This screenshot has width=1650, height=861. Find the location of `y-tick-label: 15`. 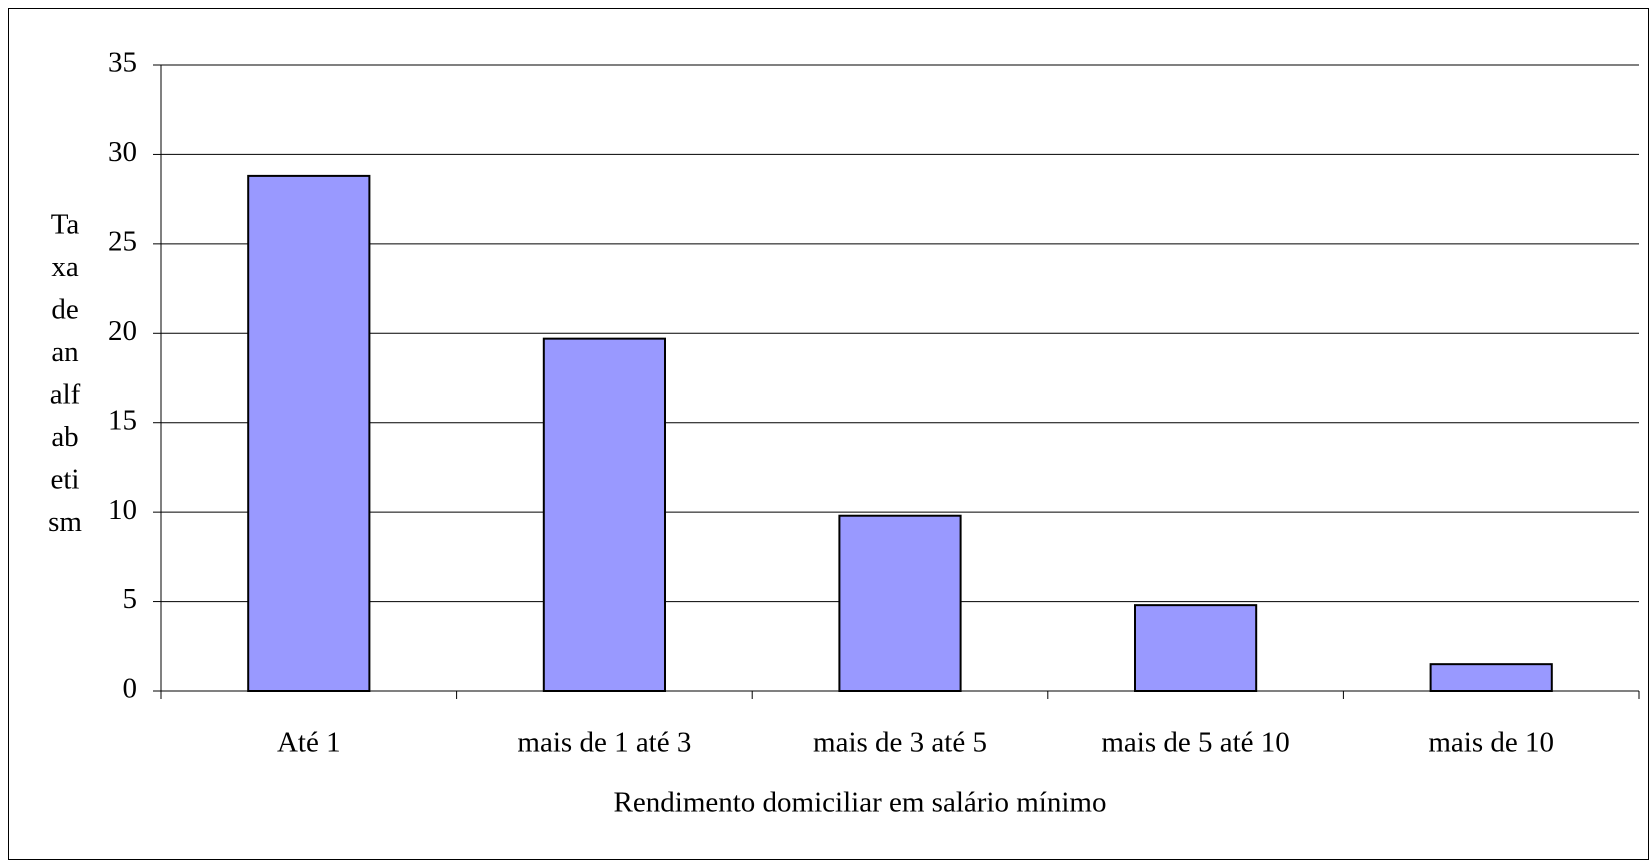

y-tick-label: 15 is located at coordinates (122, 420).